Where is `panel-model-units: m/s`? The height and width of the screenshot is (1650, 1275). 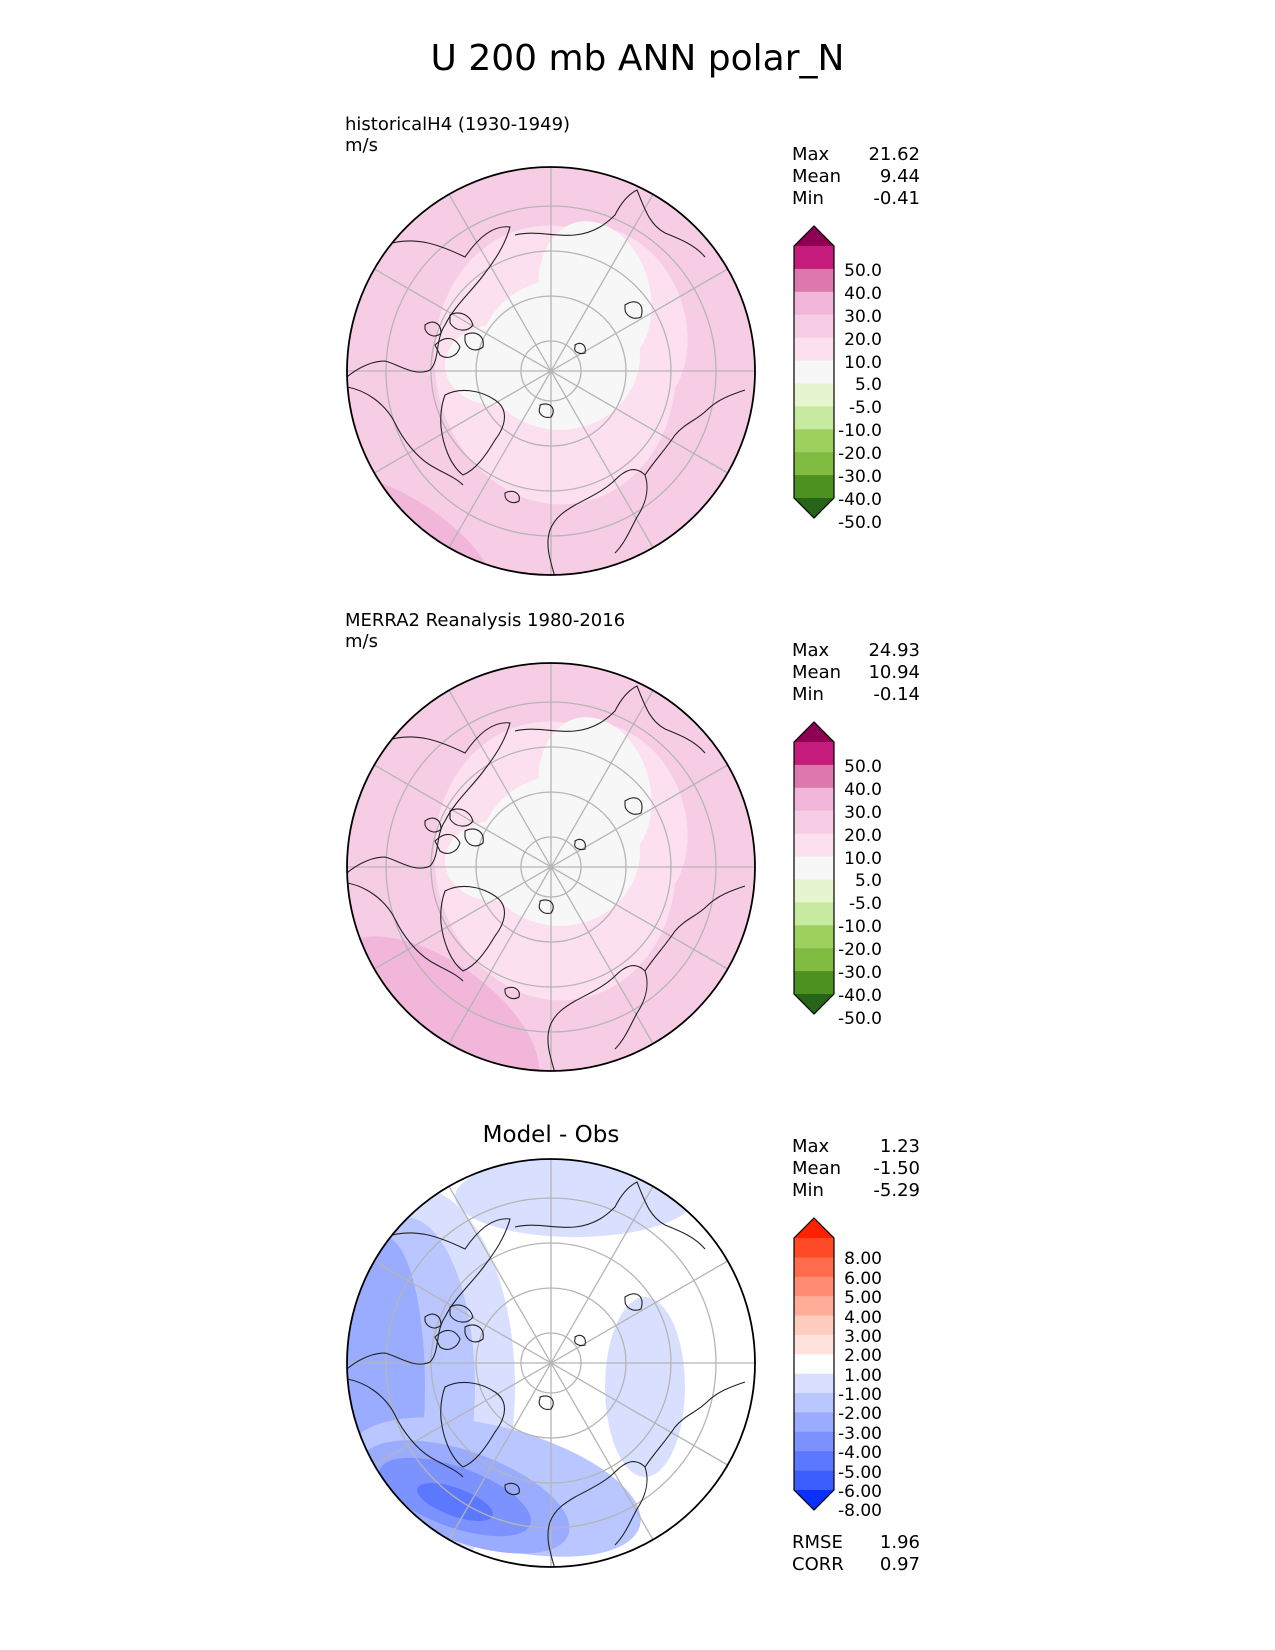 panel-model-units: m/s is located at coordinates (361, 145).